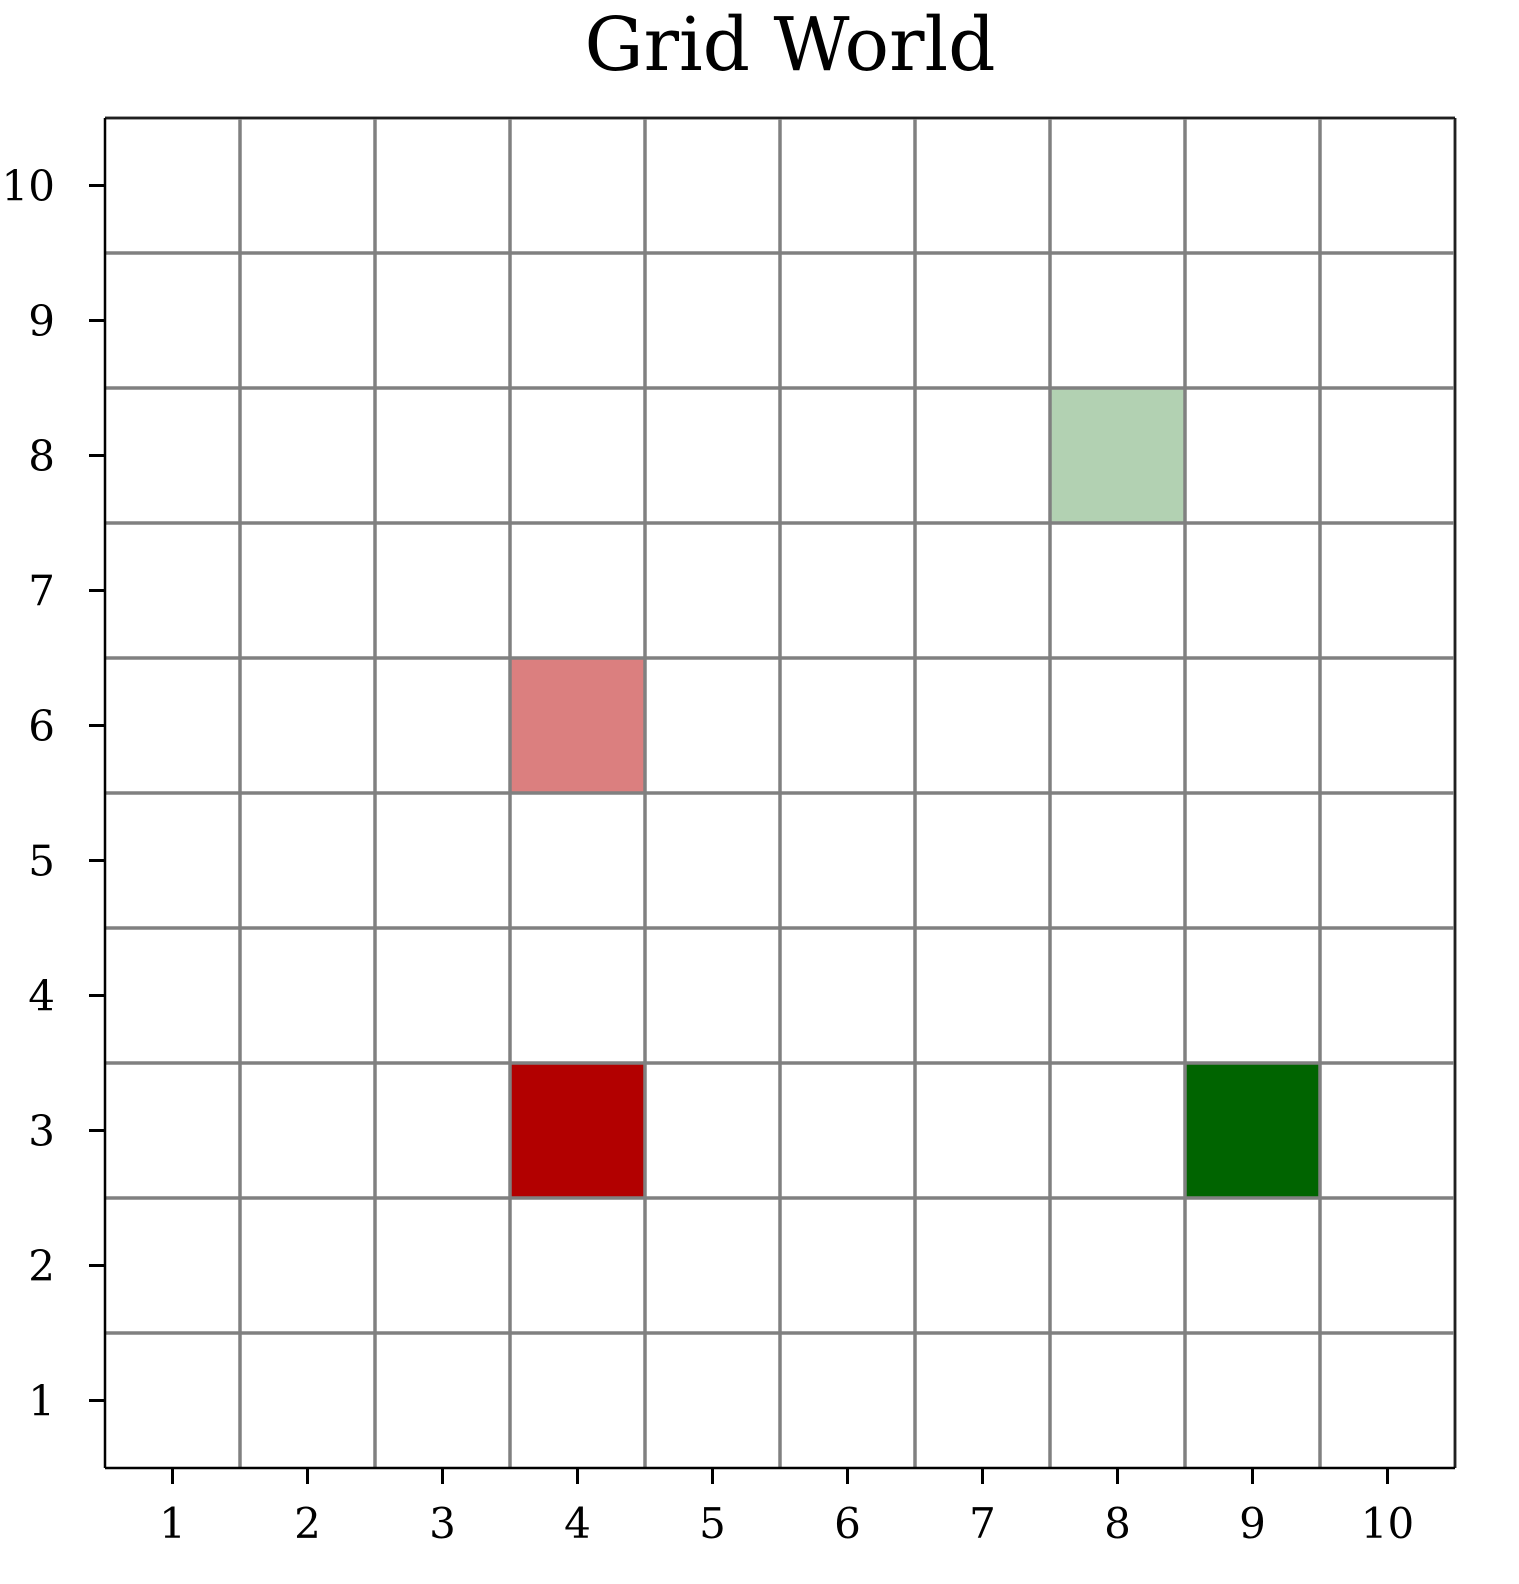 This screenshot has width=1519, height=1584. I want to click on x-tick-label-4: 4, so click(577, 1523).